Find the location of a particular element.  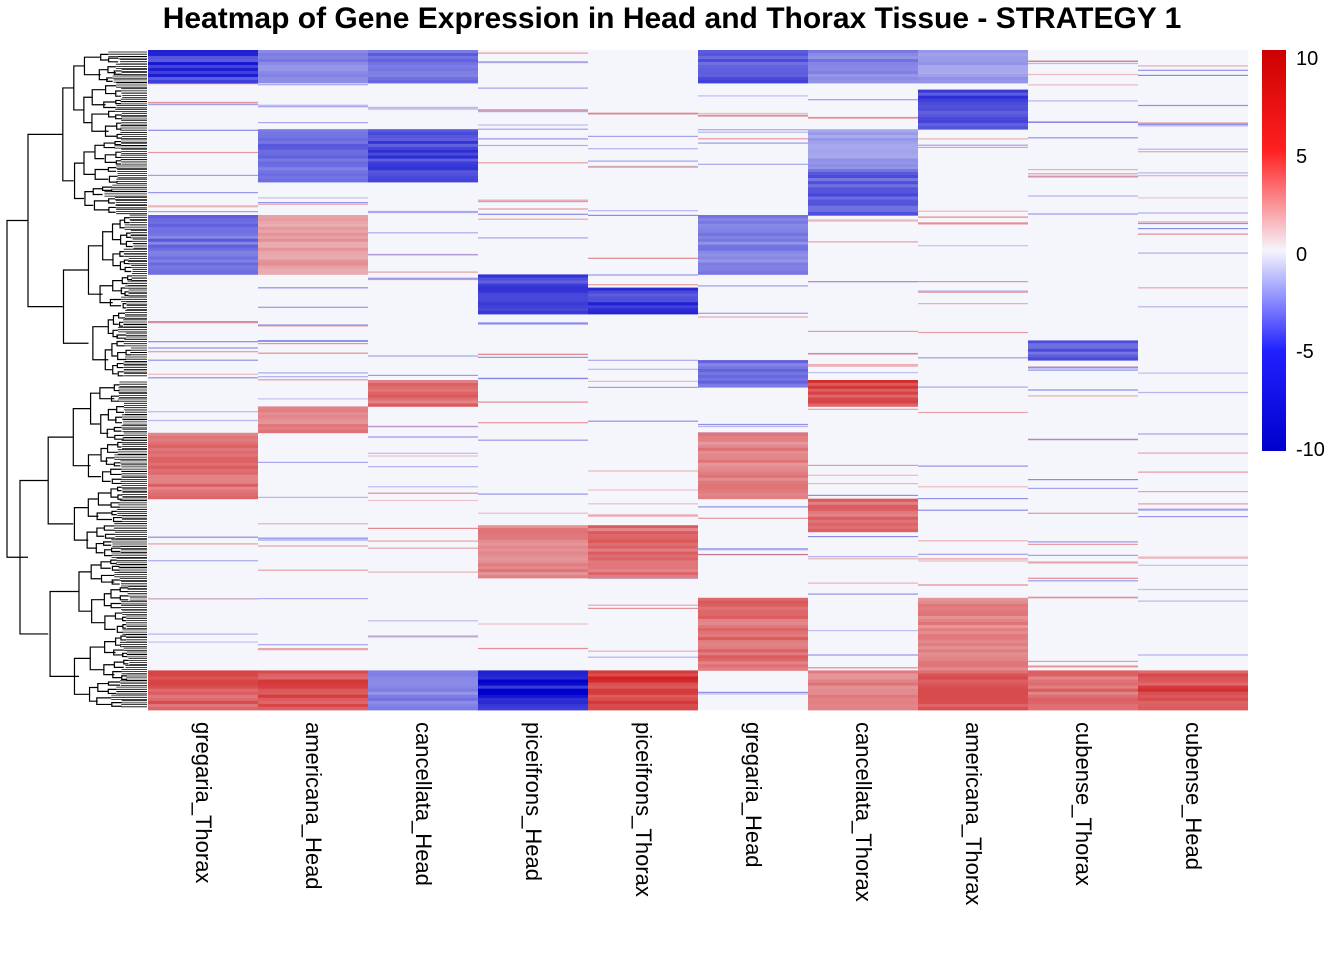

column-label-piceifrons_Head: piceifrons_Head is located at coordinates (533, 801).